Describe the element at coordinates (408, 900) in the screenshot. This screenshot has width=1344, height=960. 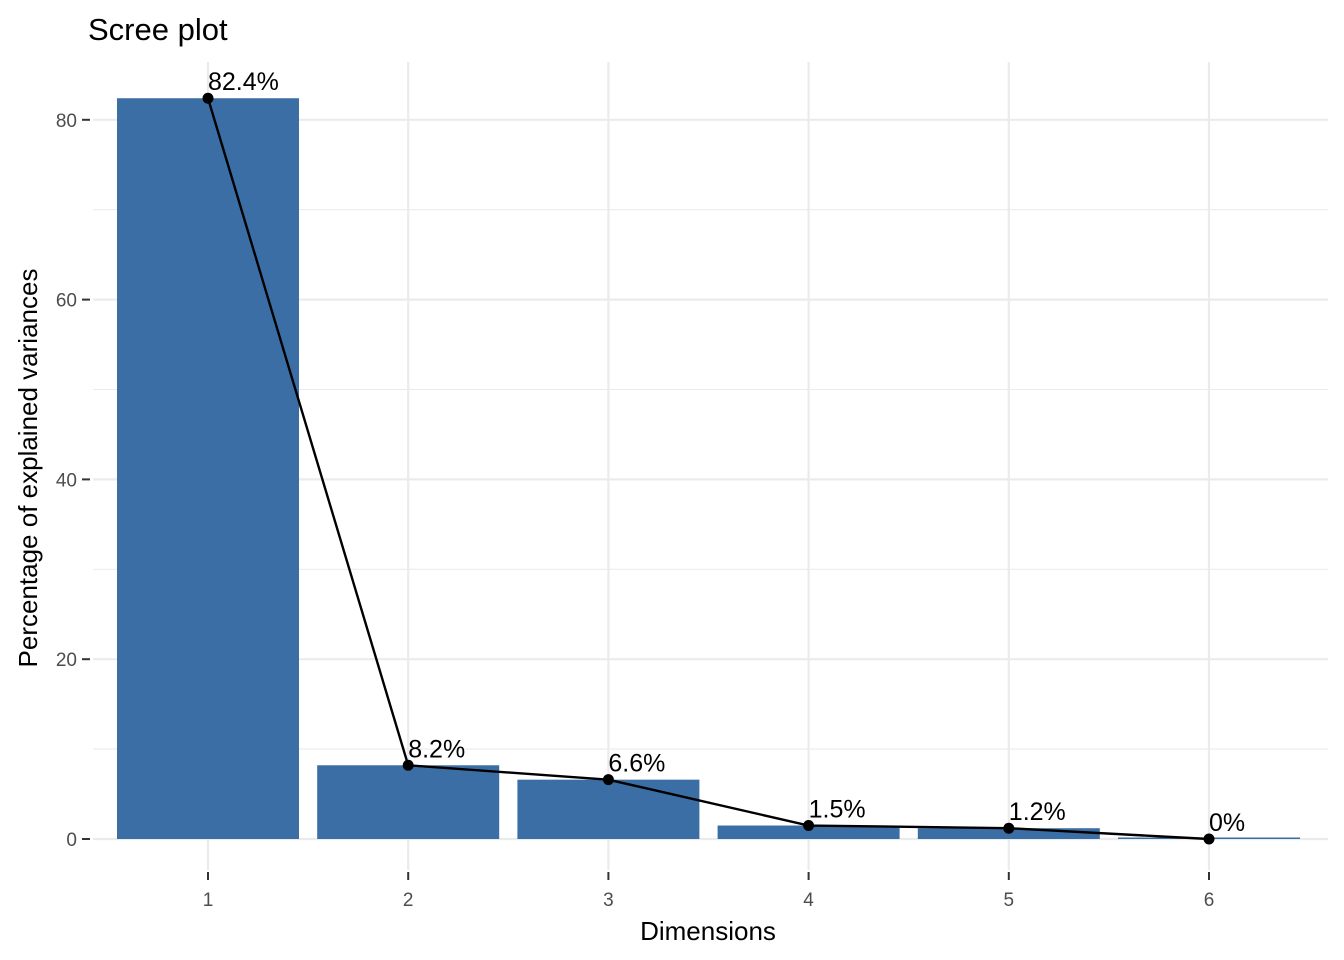
I see `x-tick-label: 2` at that location.